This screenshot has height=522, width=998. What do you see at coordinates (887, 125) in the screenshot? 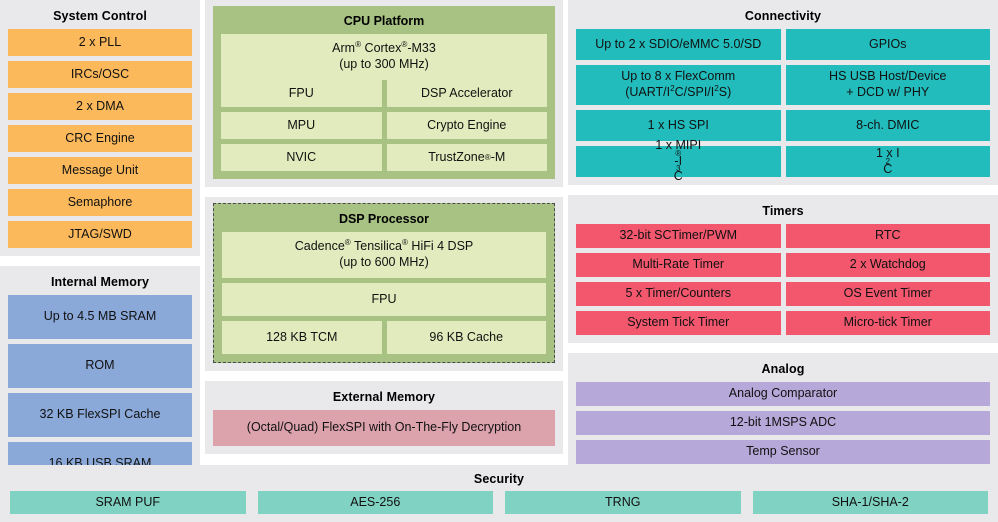
I see `block-dmic: 8-ch. DMIC` at bounding box center [887, 125].